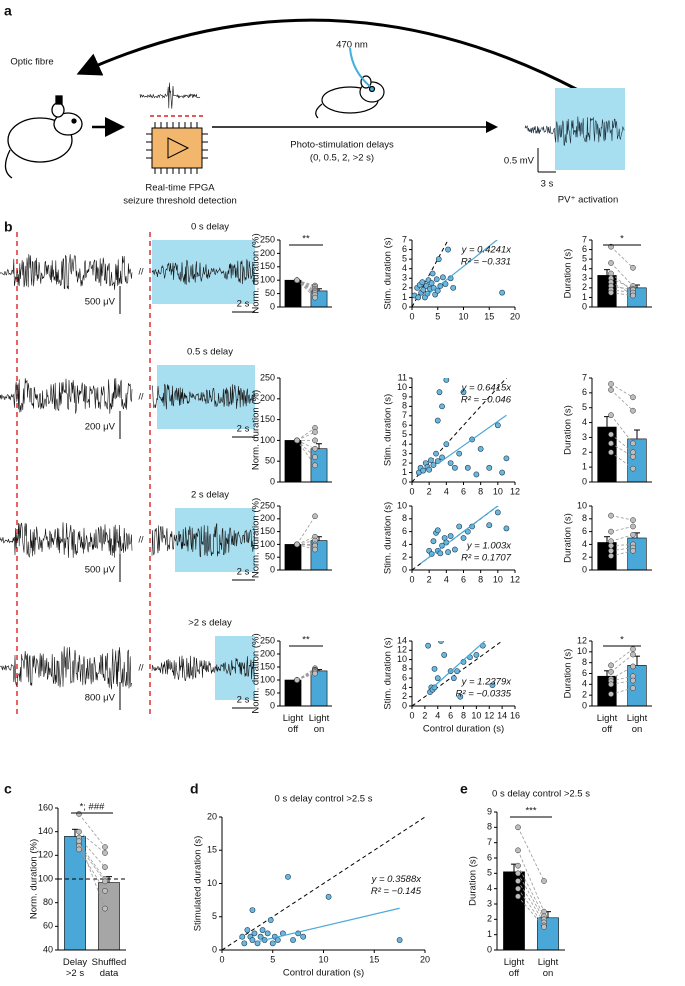 The height and width of the screenshot is (986, 685). I want to click on x-tick-label: 12, so click(489, 715).